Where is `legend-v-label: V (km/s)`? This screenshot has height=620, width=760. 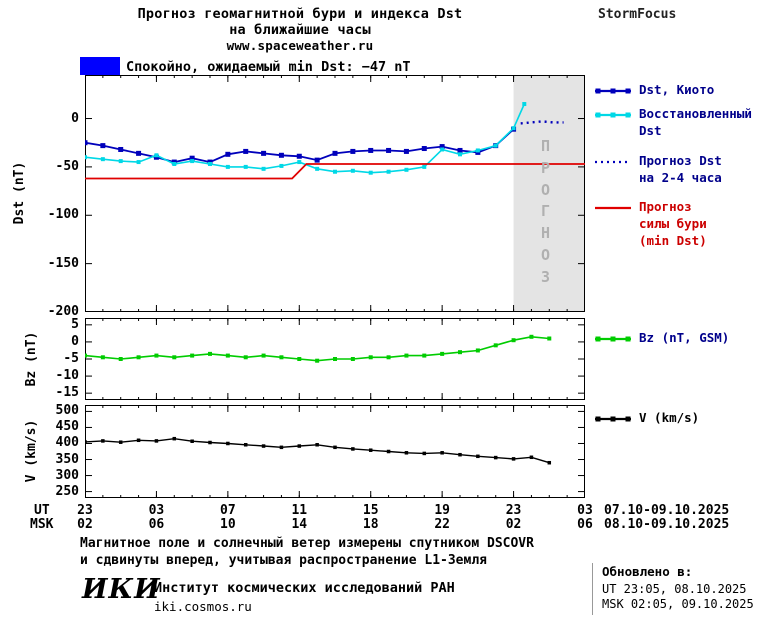 legend-v-label: V (km/s) is located at coordinates (669, 417).